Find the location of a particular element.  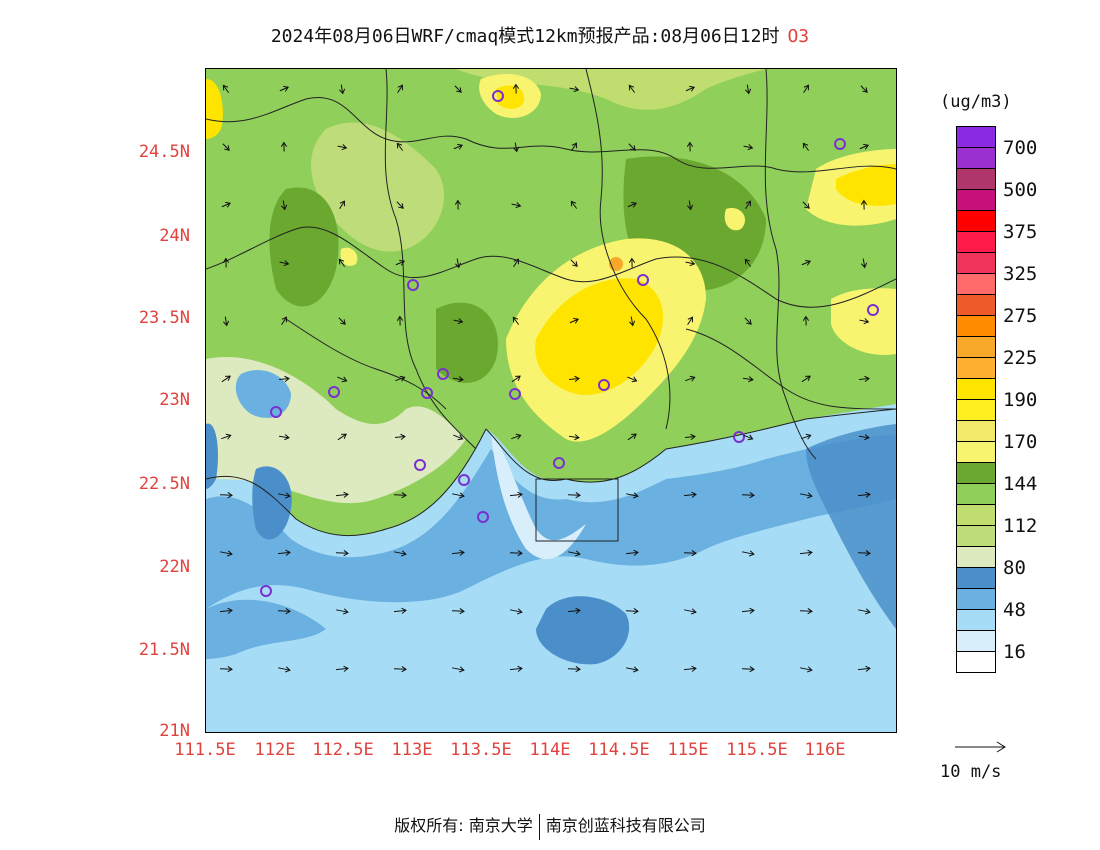

lat-label: 24.5N is located at coordinates (164, 152).